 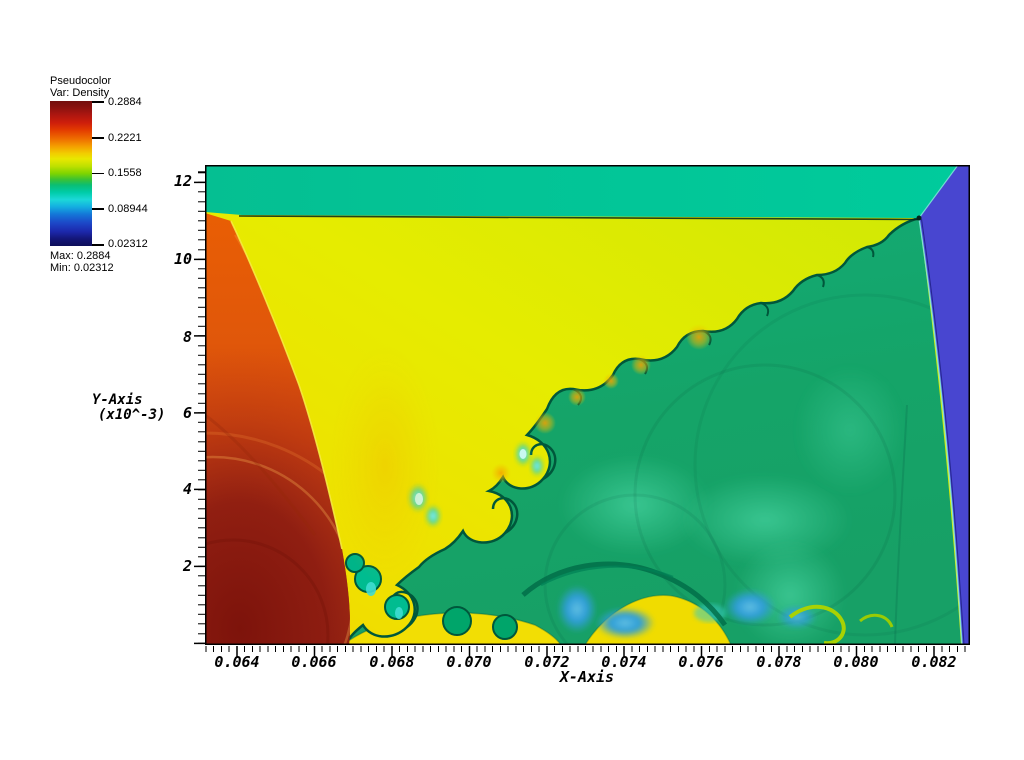 What do you see at coordinates (187, 489) in the screenshot?
I see `y-tick-label: 4` at bounding box center [187, 489].